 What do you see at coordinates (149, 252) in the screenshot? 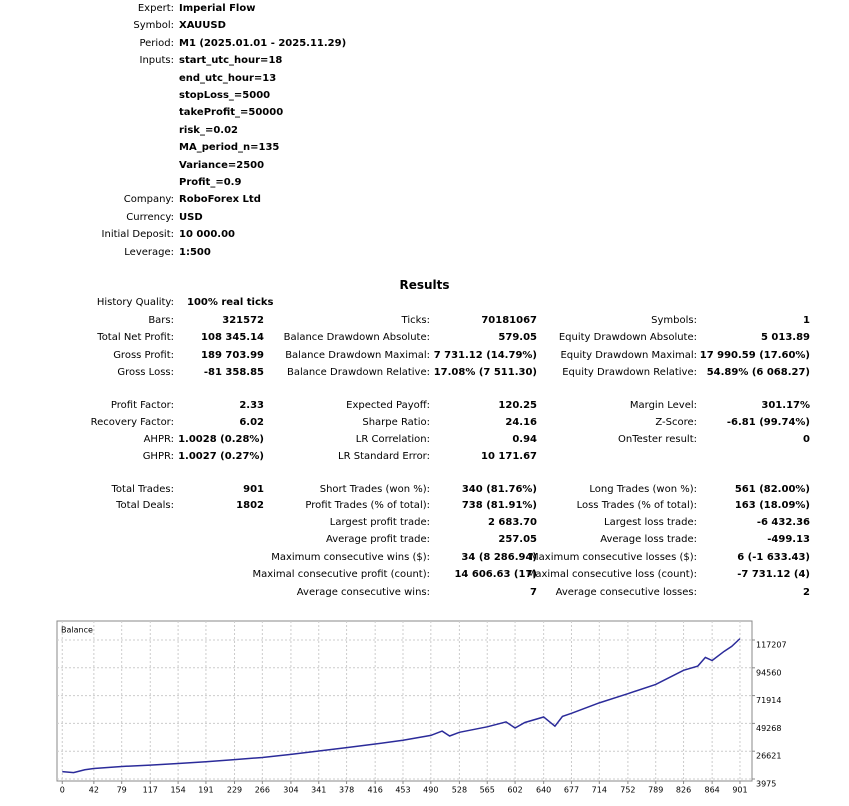
I see `header-label: Leverage:` at bounding box center [149, 252].